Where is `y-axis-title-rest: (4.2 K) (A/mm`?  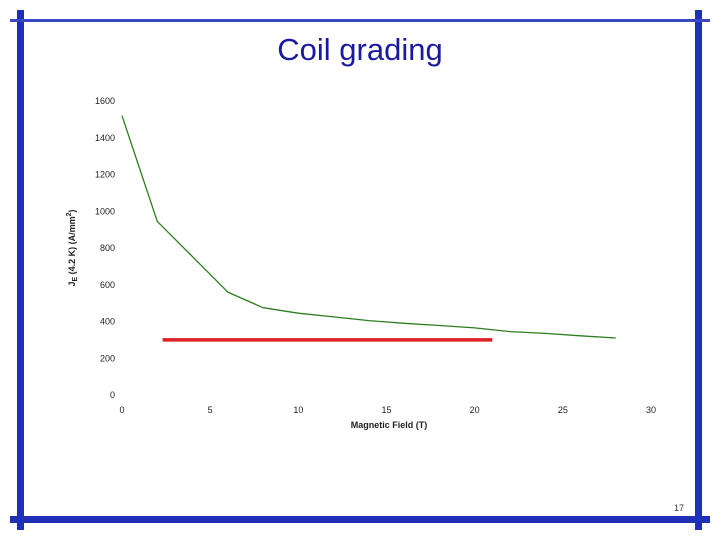 y-axis-title-rest: (4.2 K) (A/mm is located at coordinates (72, 246).